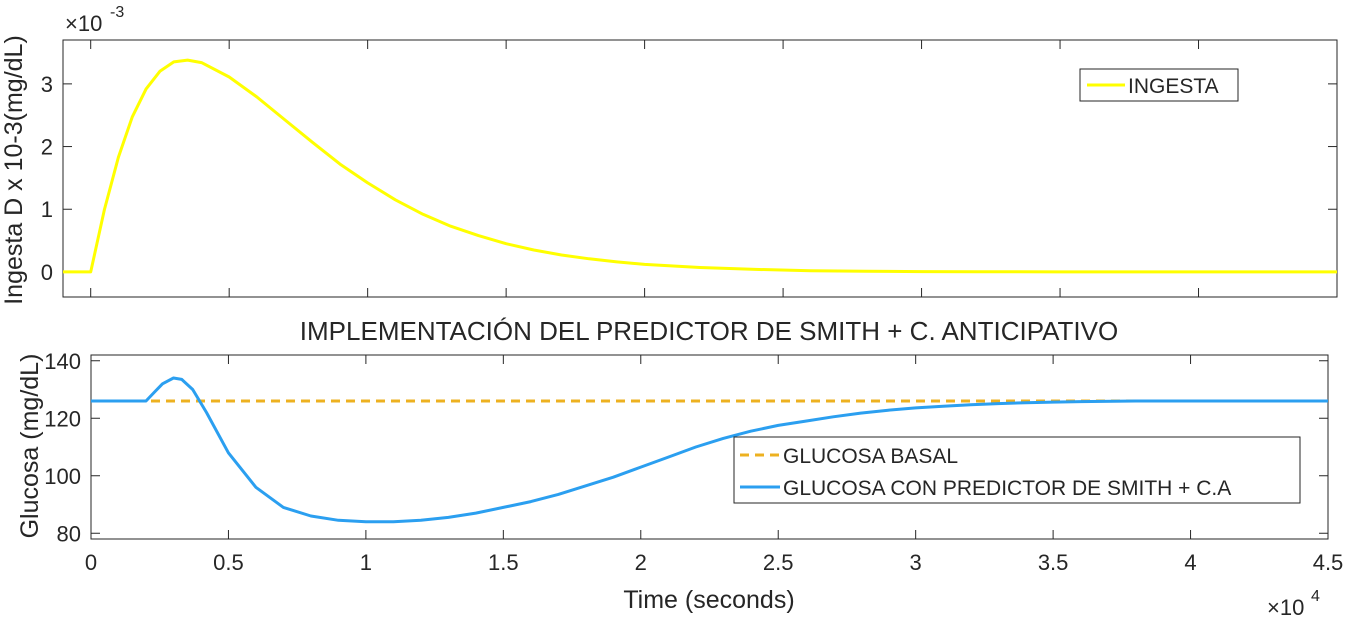 The width and height of the screenshot is (1350, 621). Describe the element at coordinates (870, 456) in the screenshot. I see `glucosa-legend-label-basal: GLUCOSA BASAL` at that location.